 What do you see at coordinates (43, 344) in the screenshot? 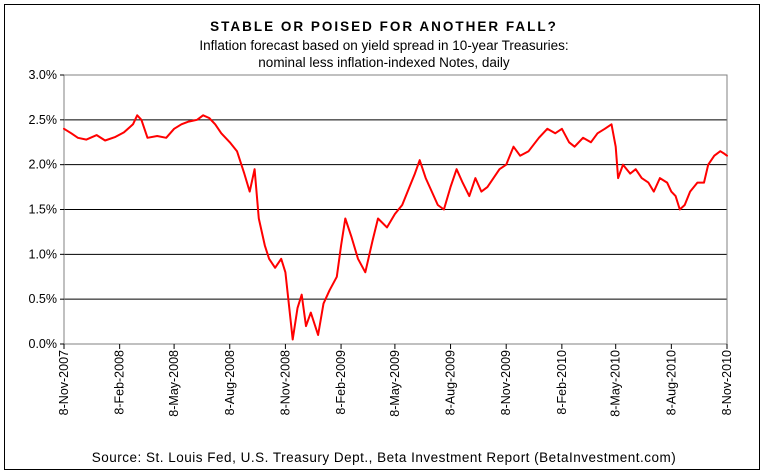
I see `y-tick-label: 0.0%` at bounding box center [43, 344].